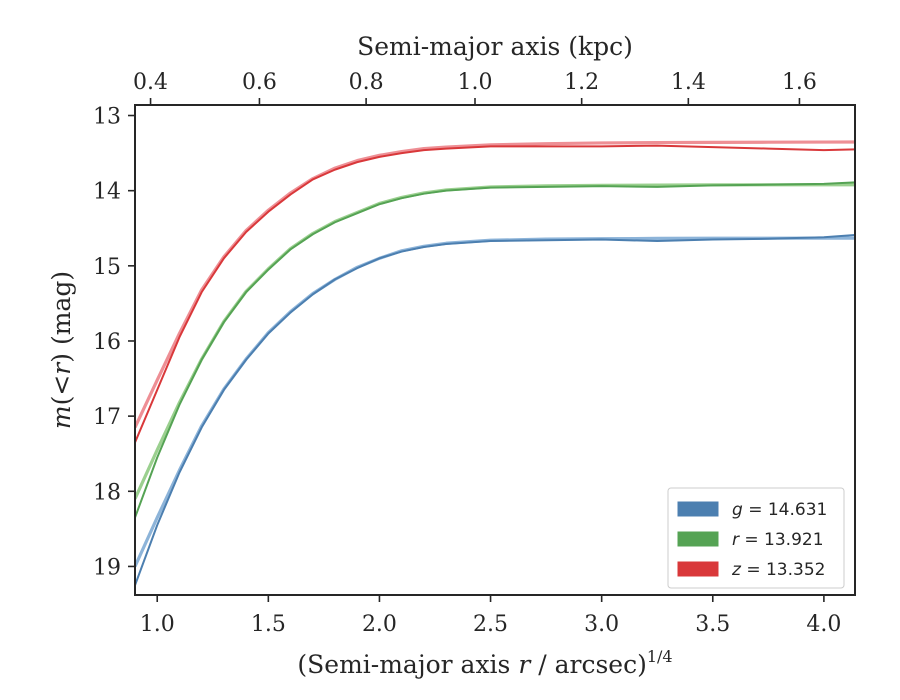 This screenshot has width=900, height=700. I want to click on top-x-tick-label: 1.6, so click(799, 82).